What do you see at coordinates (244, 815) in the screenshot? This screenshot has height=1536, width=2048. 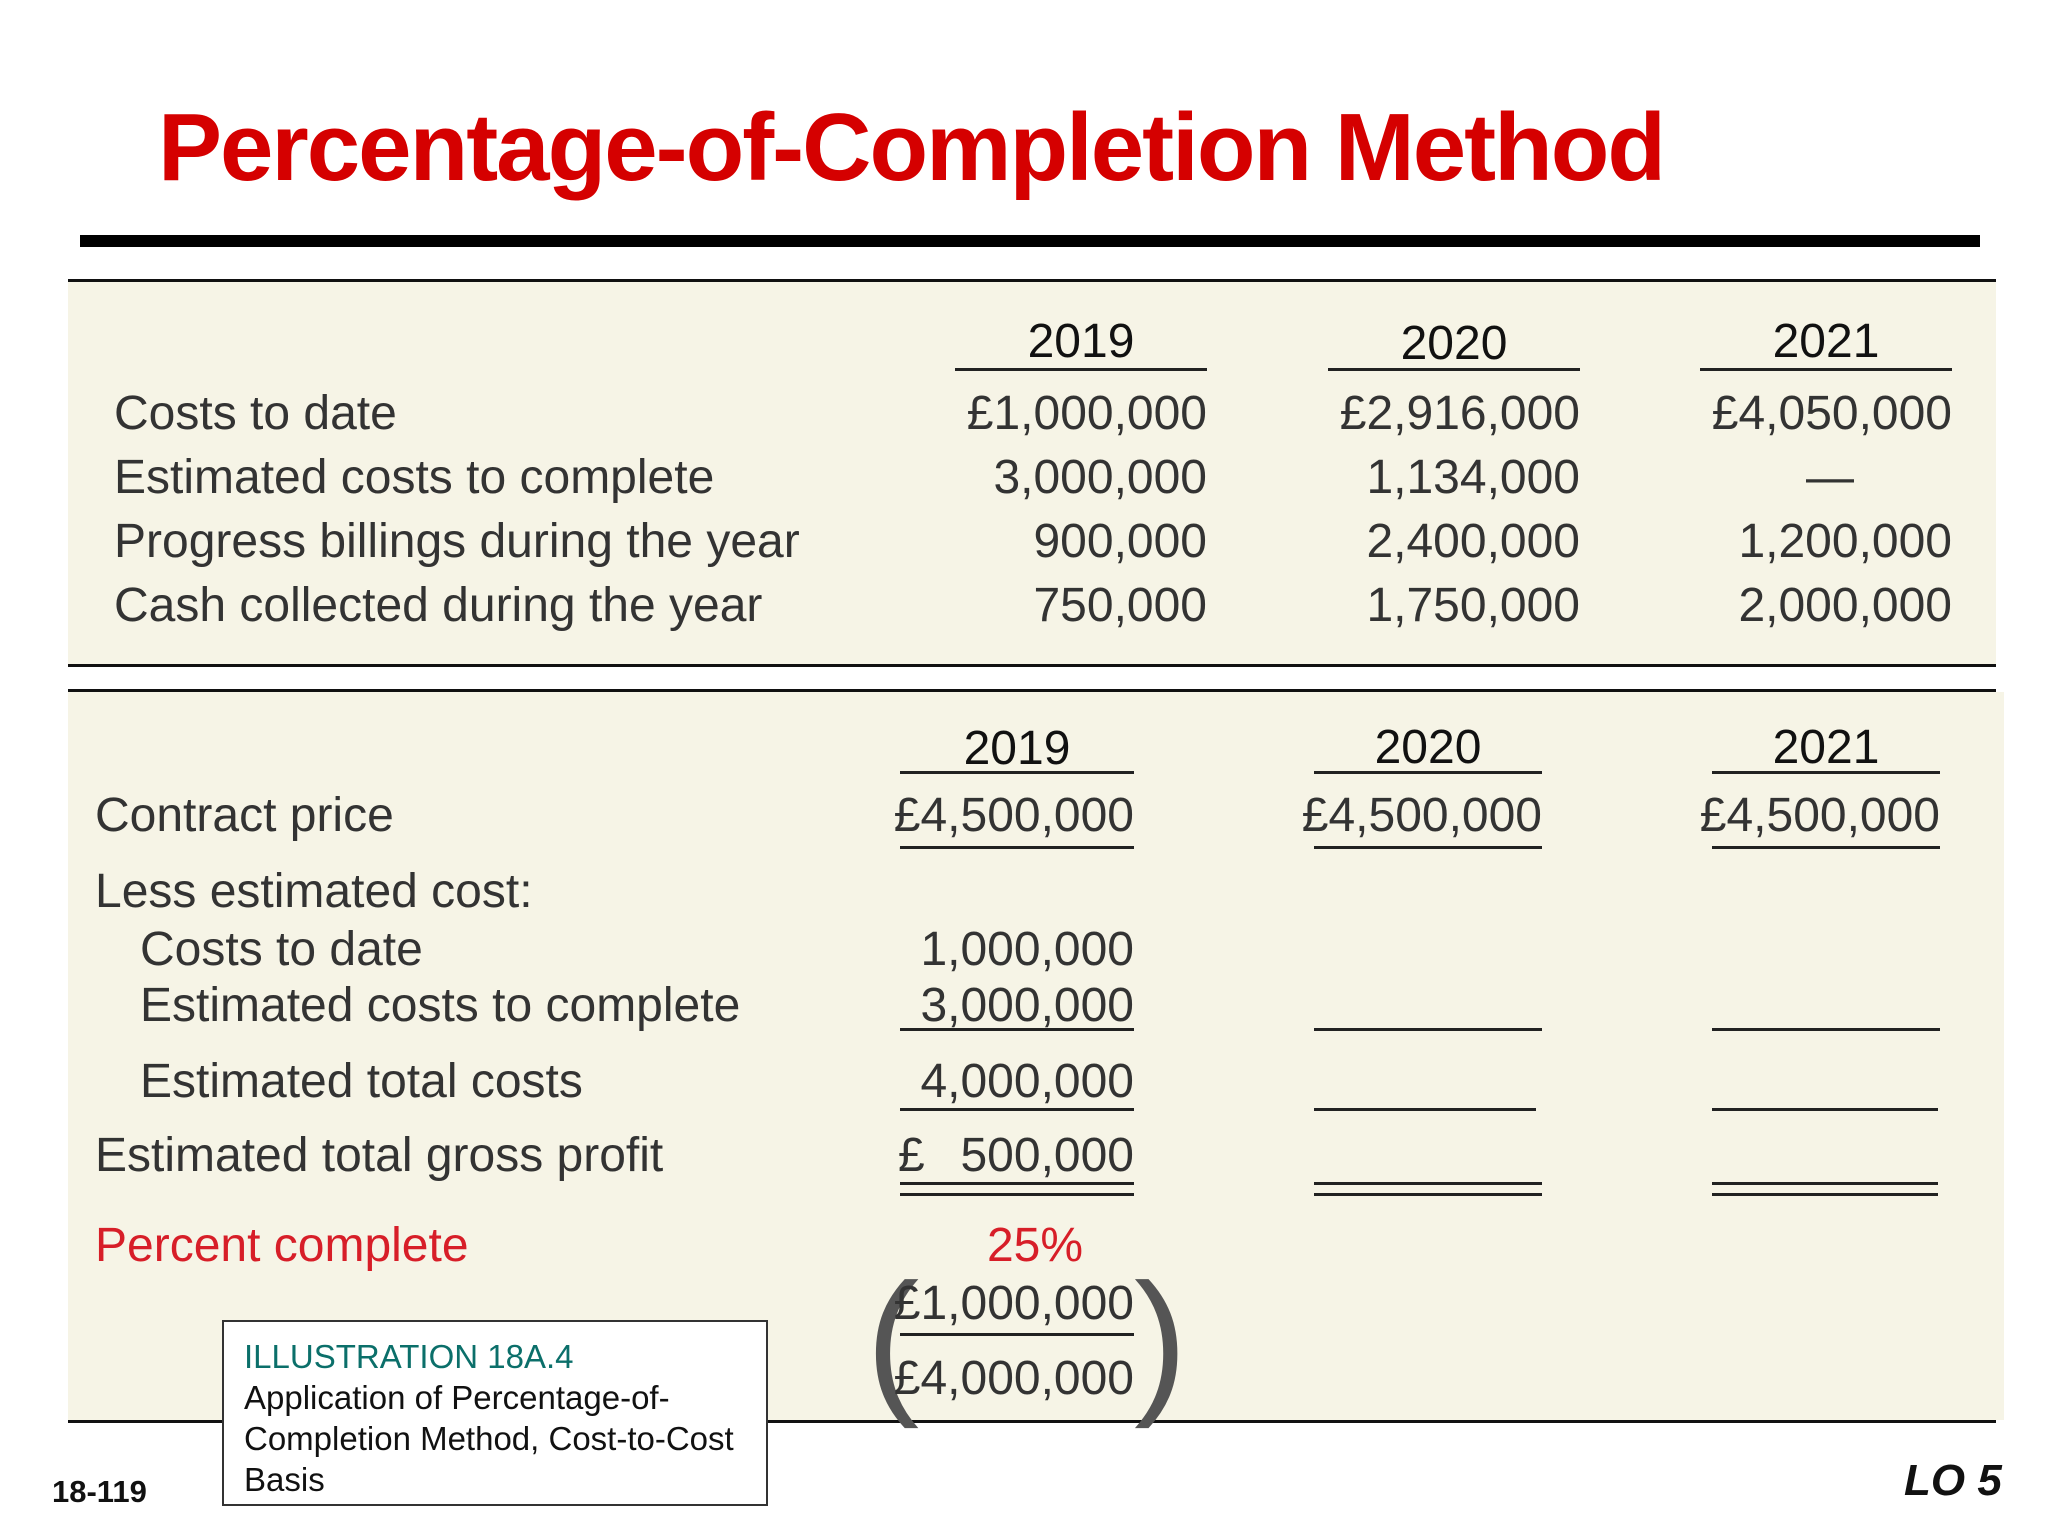 I see `contract-price-label: Contract price` at bounding box center [244, 815].